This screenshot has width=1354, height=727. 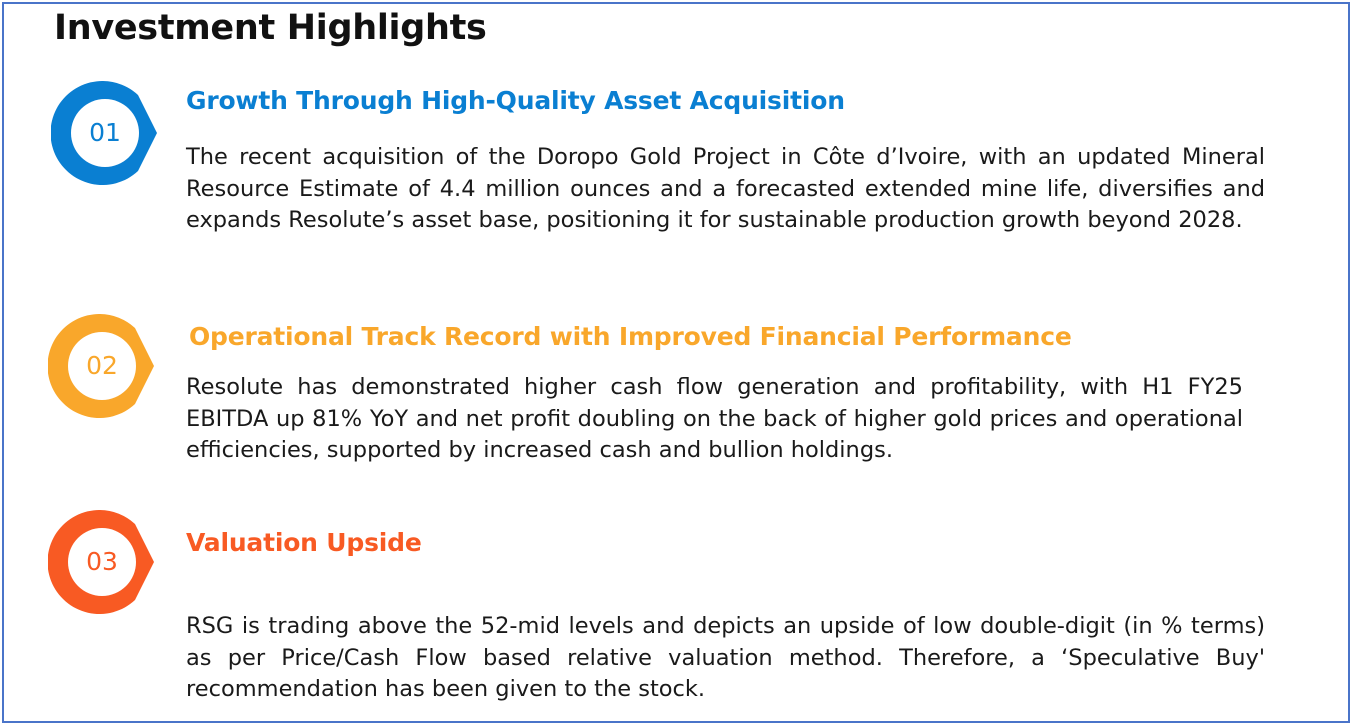 I want to click on badge-number: 01, so click(x=105, y=132).